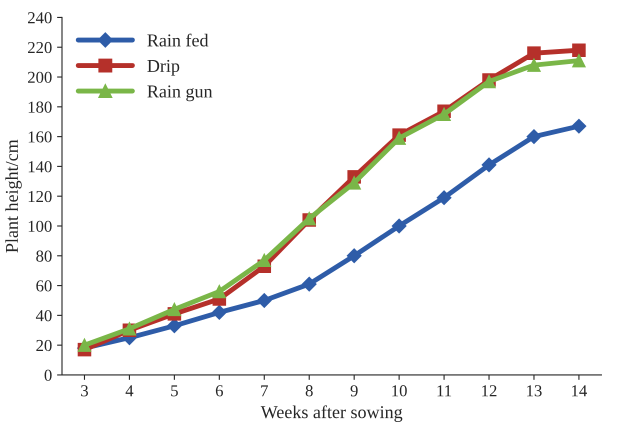 This screenshot has height=436, width=620. Describe the element at coordinates (174, 390) in the screenshot. I see `x-tick-label: 5` at that location.